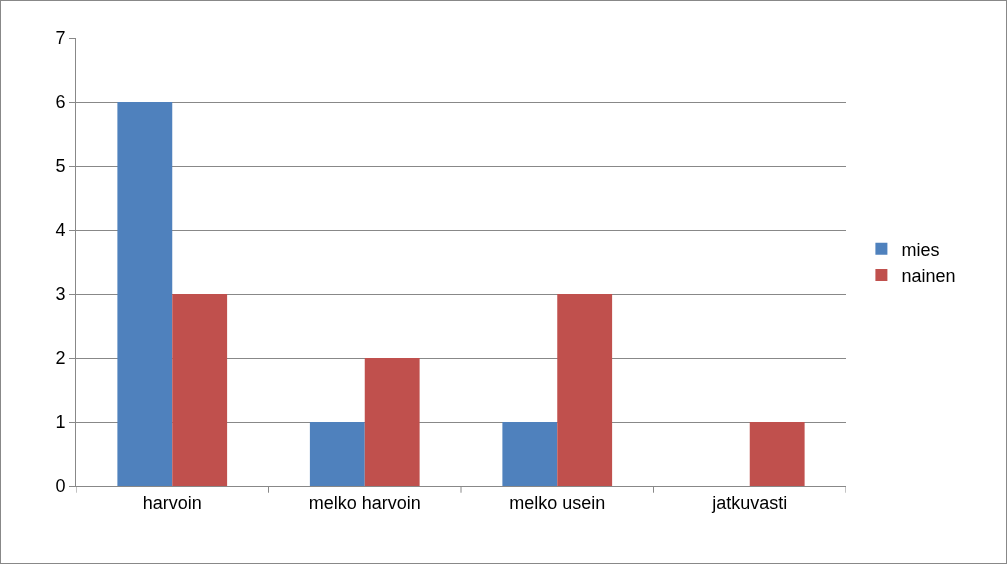 The image size is (1007, 564). What do you see at coordinates (60, 102) in the screenshot?
I see `y-tick-label: 6` at bounding box center [60, 102].